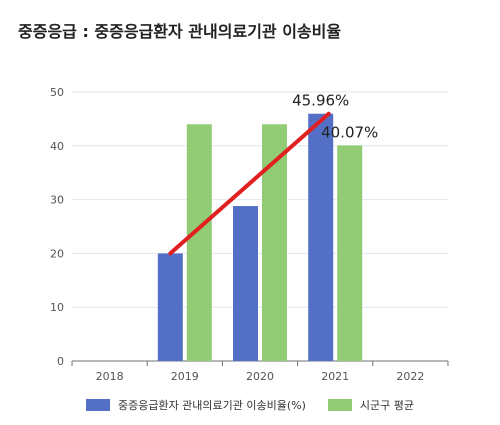  What do you see at coordinates (211, 405) in the screenshot?
I see `legend-label-series-1: 중증응급환자 관내의료기관 이송비율(%)` at bounding box center [211, 405].